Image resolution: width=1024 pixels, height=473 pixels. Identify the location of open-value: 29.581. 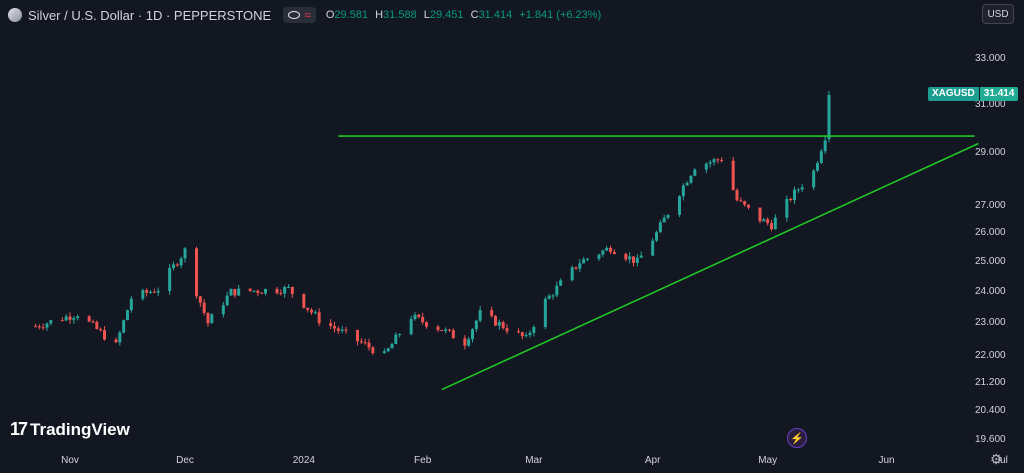
(351, 15).